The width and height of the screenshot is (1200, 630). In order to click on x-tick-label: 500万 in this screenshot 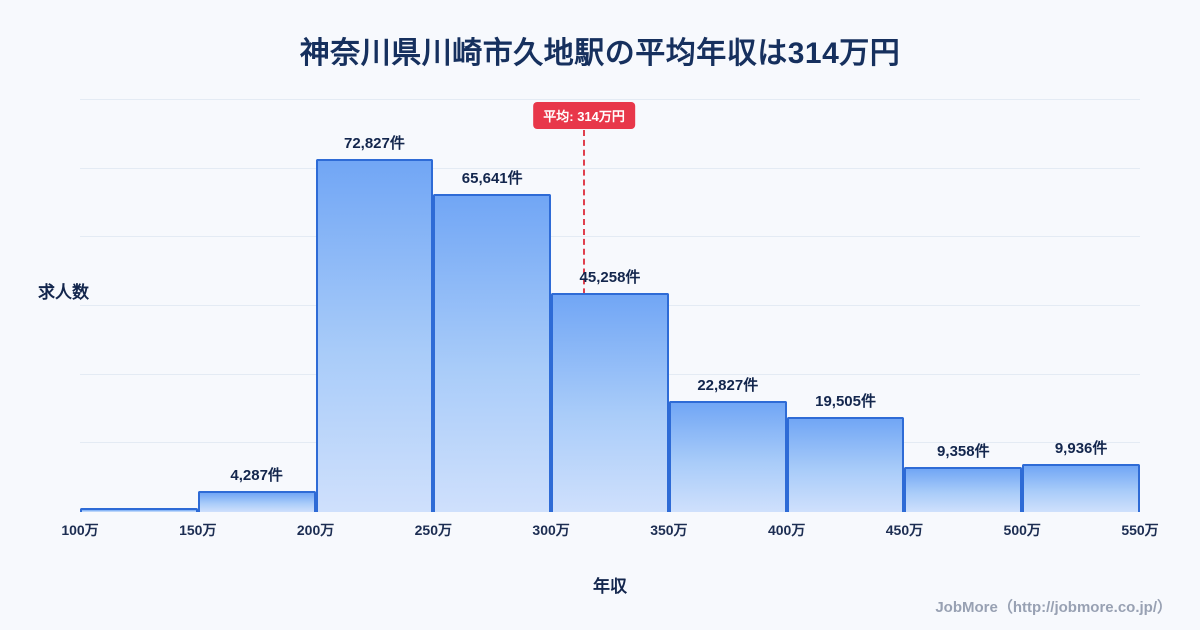, I will do `click(1022, 530)`.